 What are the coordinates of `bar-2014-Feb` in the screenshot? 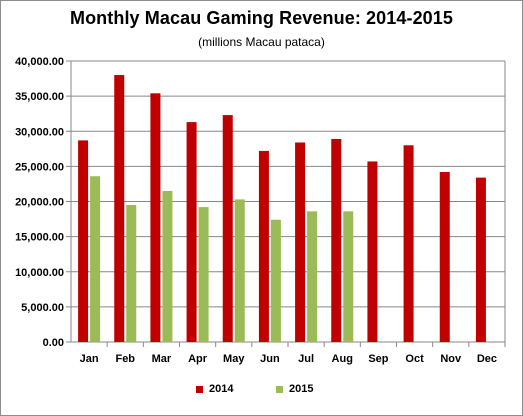 It's located at (119, 209).